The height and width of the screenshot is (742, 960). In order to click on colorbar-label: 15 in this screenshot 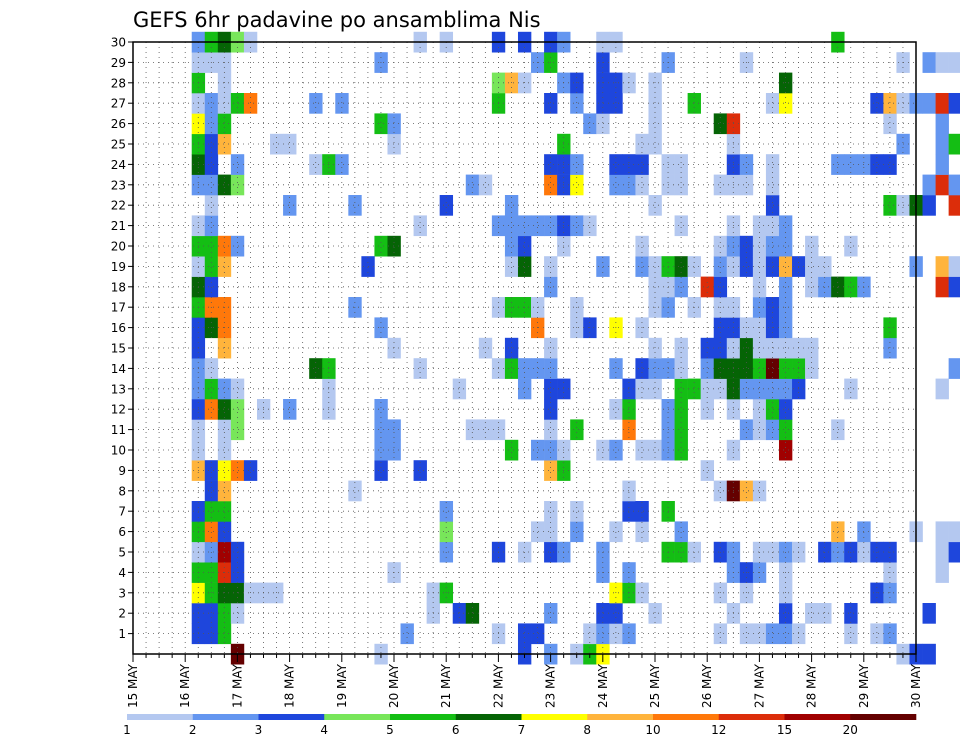, I will do `click(784, 730)`.